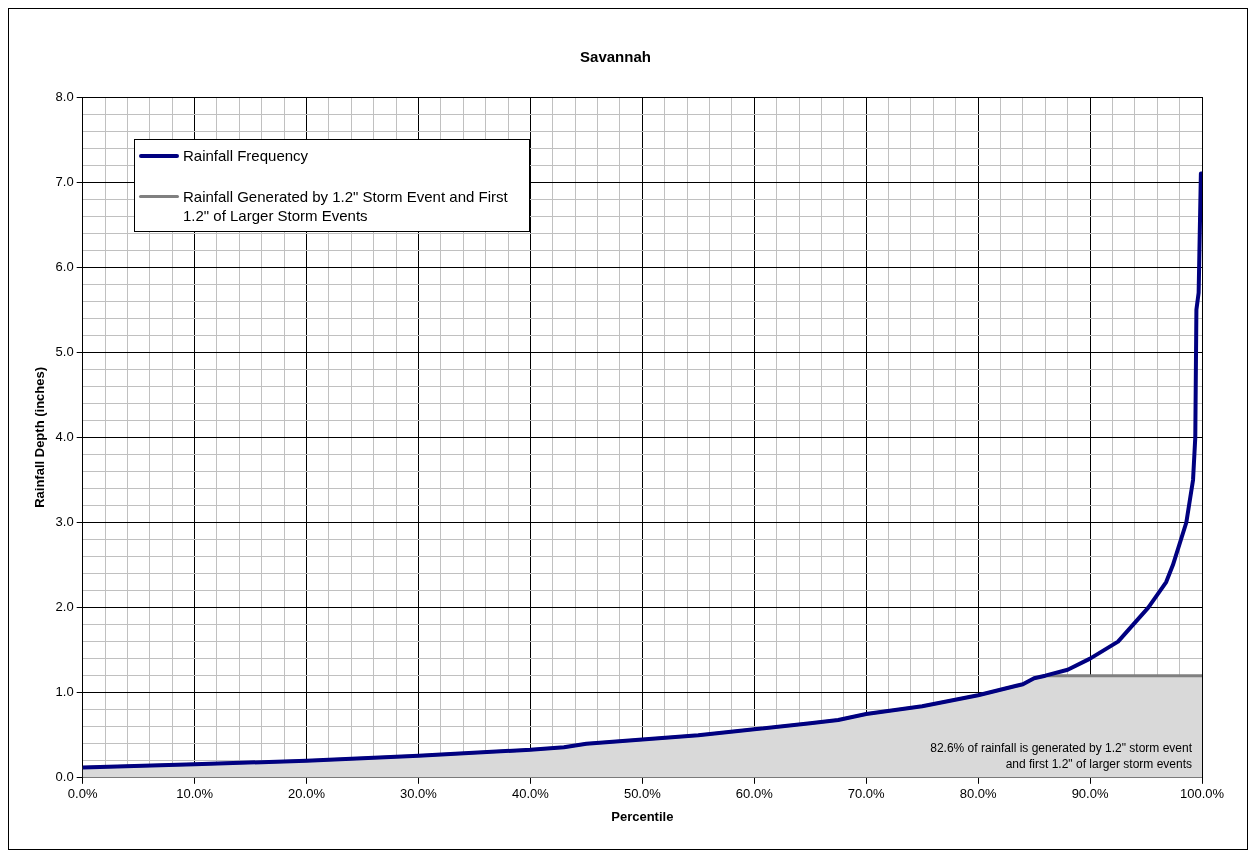 This screenshot has width=1256, height=860. What do you see at coordinates (64, 522) in the screenshot?
I see `y-tick-label: 3.0` at bounding box center [64, 522].